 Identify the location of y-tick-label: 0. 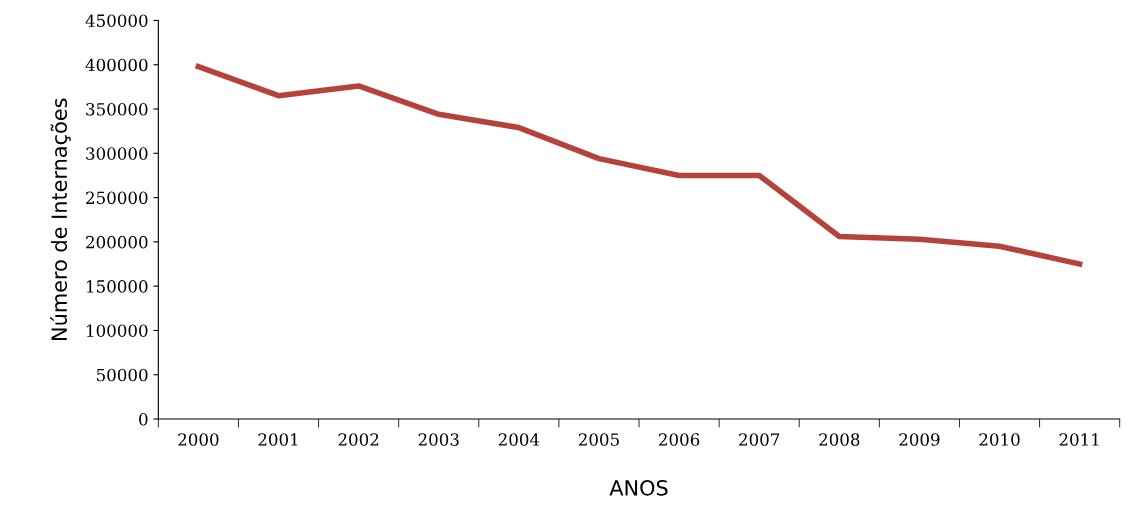
(143, 419).